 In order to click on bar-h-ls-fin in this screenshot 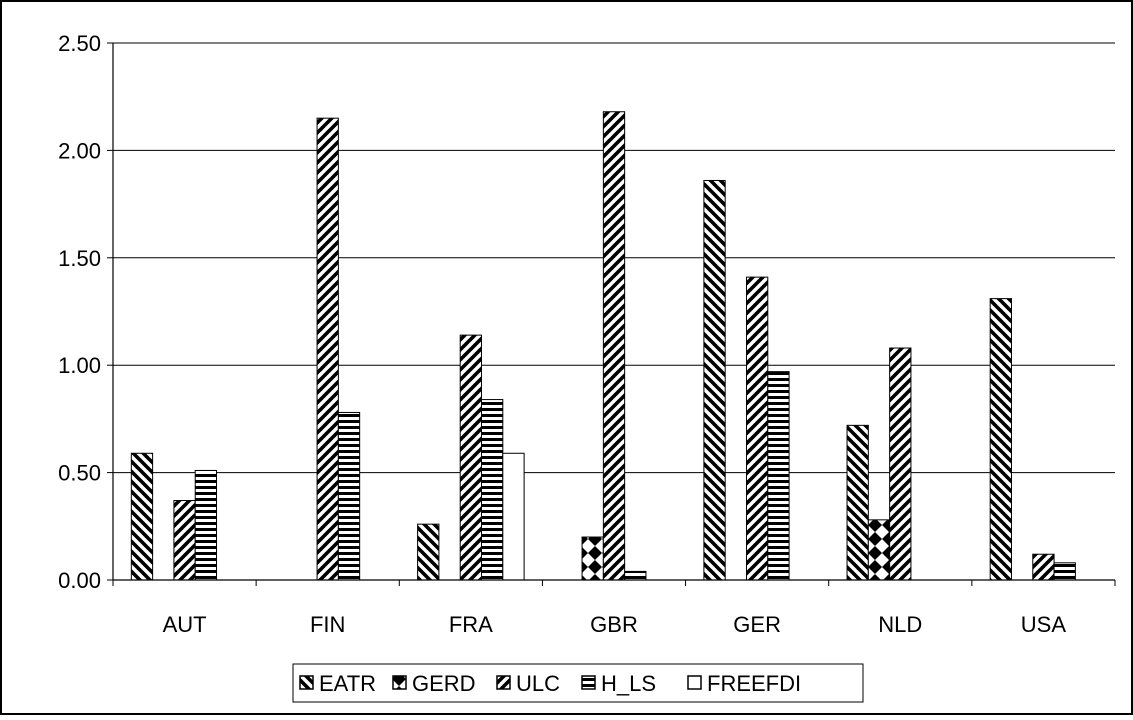, I will do `click(349, 496)`.